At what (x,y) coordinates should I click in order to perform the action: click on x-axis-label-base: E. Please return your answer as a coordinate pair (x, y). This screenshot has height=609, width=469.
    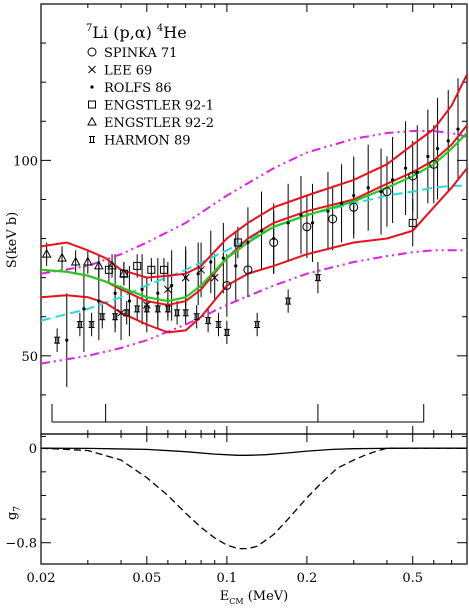
    Looking at the image, I should click on (225, 596).